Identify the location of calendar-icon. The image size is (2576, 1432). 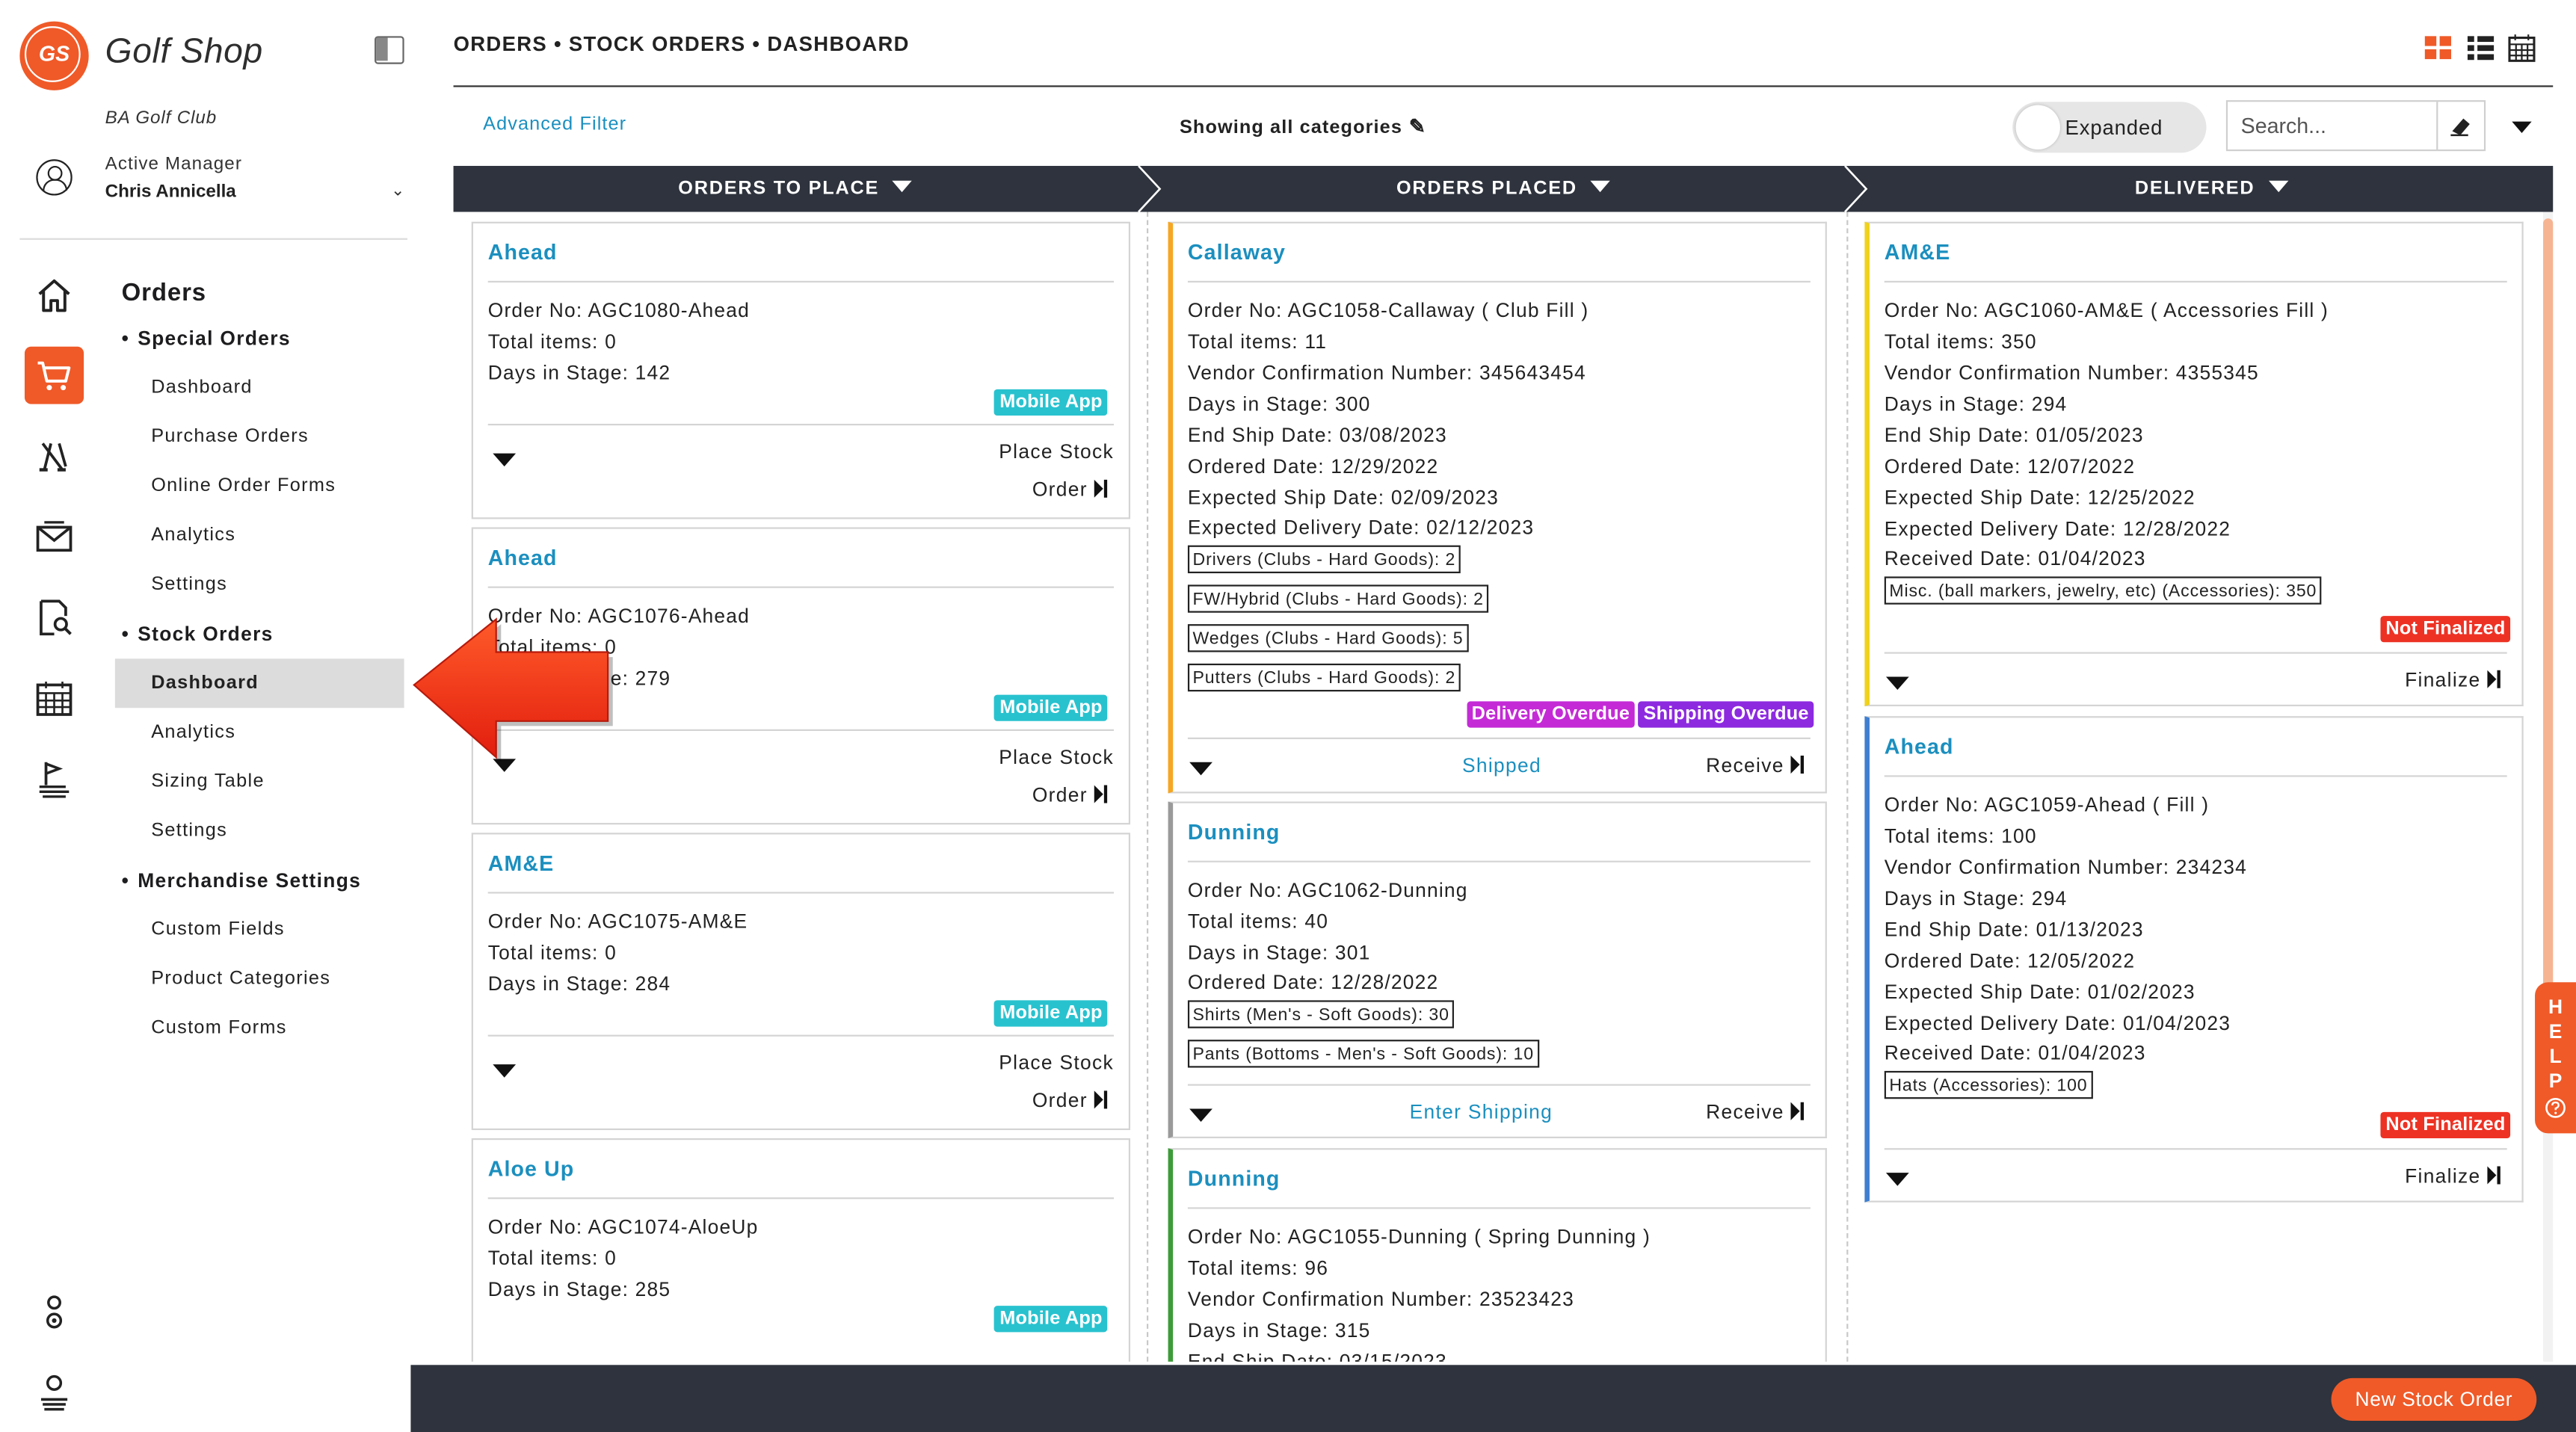
(54, 697).